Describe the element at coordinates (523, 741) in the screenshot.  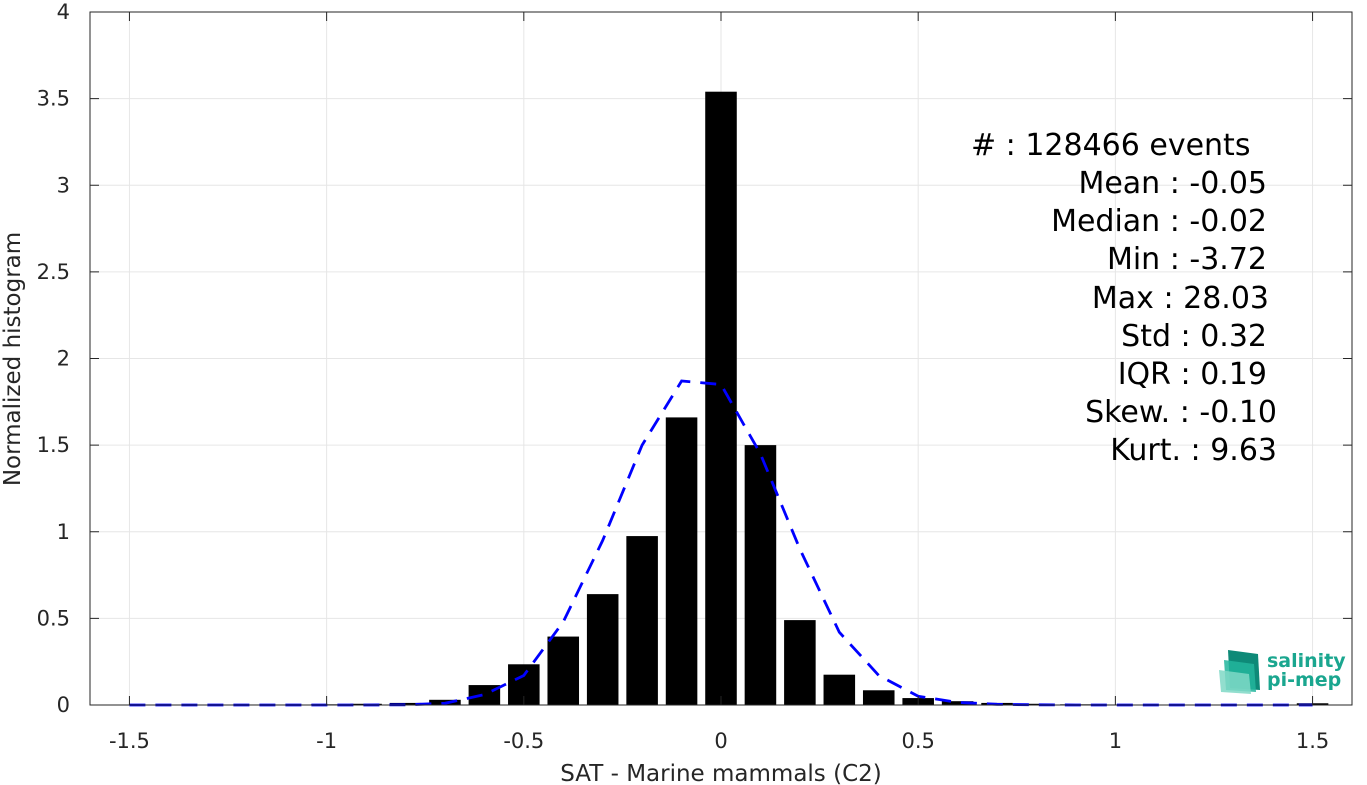
I see `x-tick-label: -0.5` at that location.